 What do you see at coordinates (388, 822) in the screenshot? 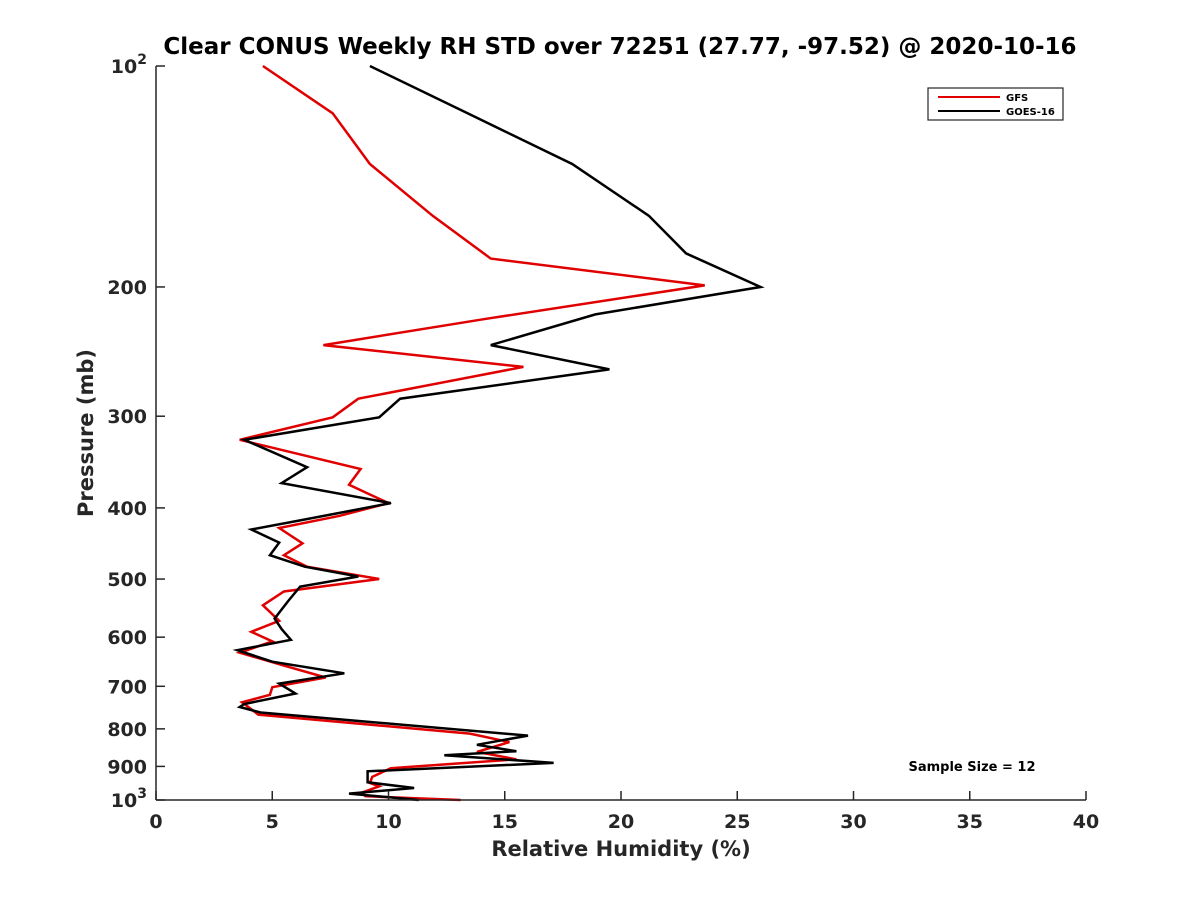
I see `x-tick-label: 10` at bounding box center [388, 822].